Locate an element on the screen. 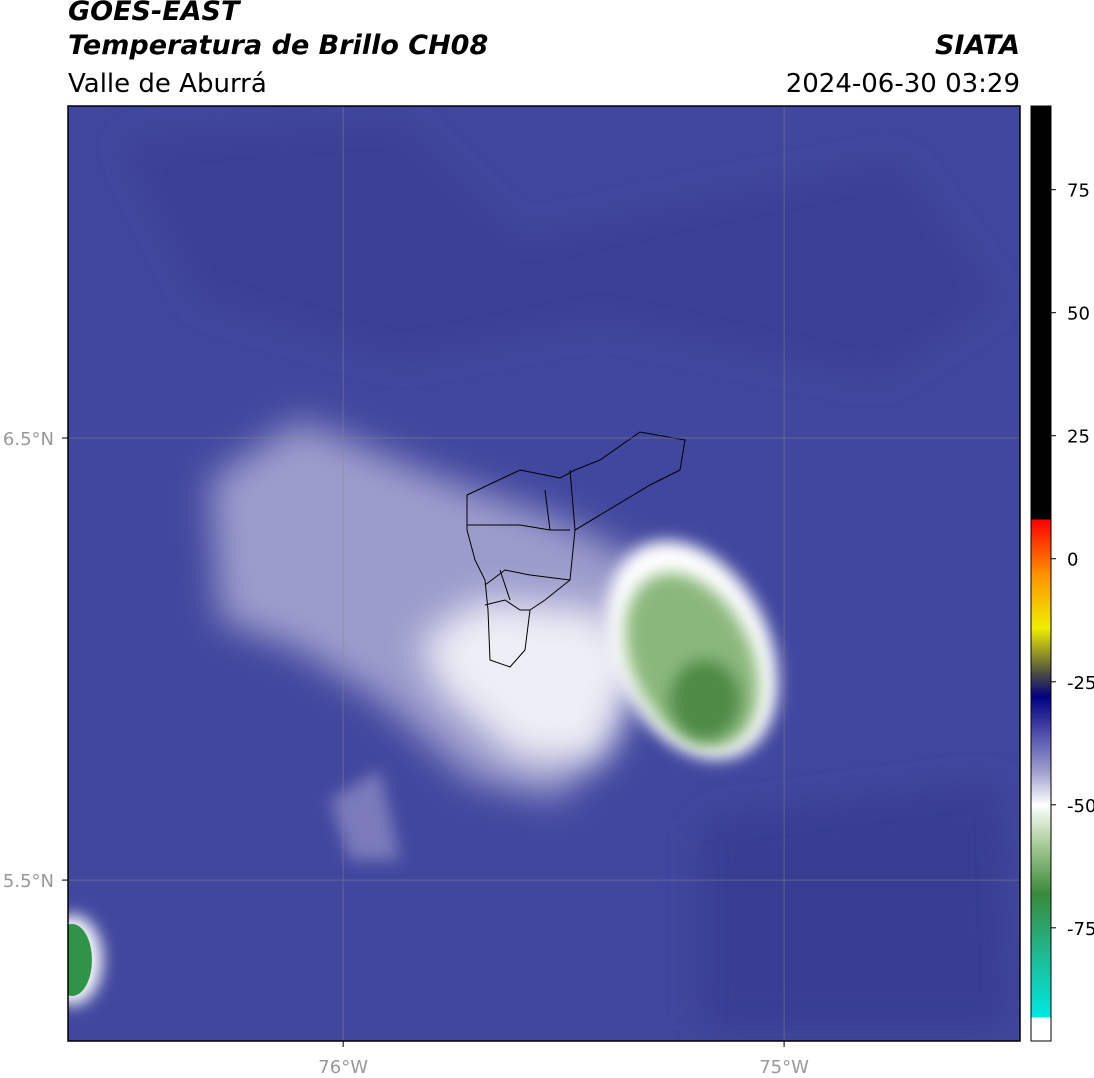 Image resolution: width=1094 pixels, height=1078 pixels. organization: SIATA is located at coordinates (977, 45).